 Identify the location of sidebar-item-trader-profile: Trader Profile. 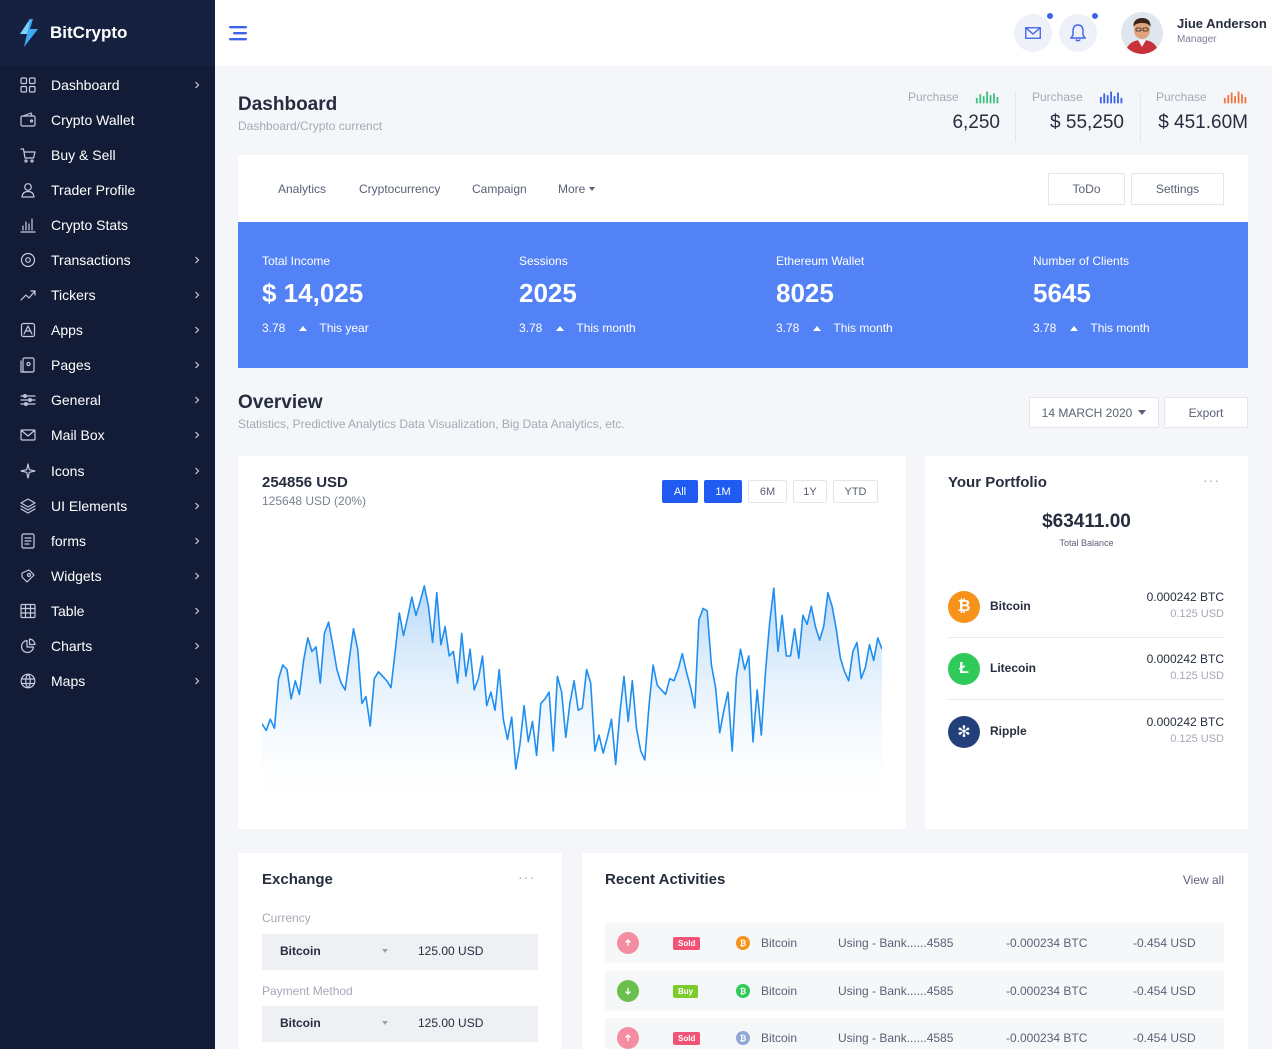
(107, 189).